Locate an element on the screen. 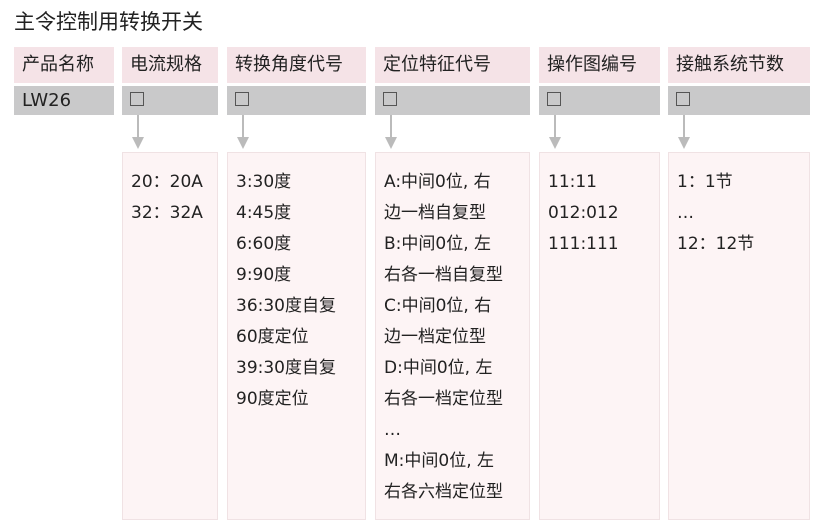 The width and height of the screenshot is (835, 529). option-item: 60度定位 is located at coordinates (272, 337).